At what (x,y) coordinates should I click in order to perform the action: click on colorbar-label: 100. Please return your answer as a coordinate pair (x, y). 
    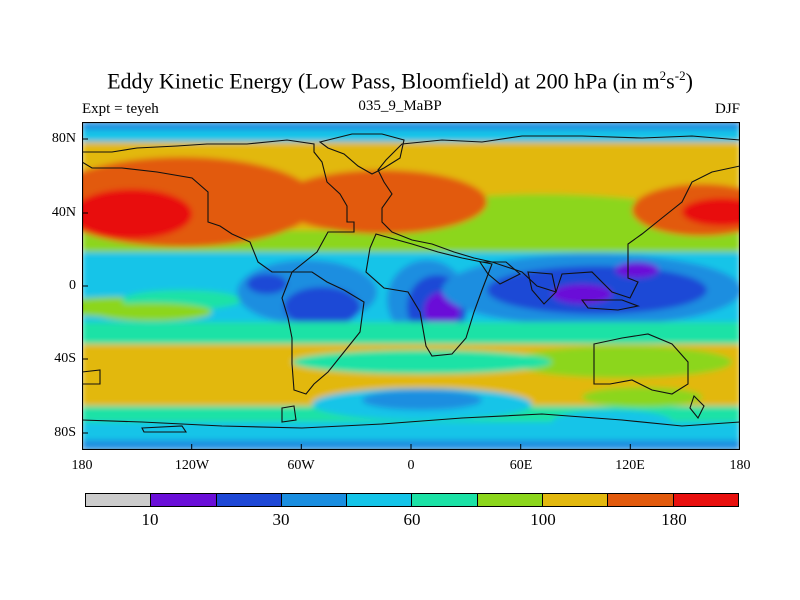
    Looking at the image, I should click on (543, 519).